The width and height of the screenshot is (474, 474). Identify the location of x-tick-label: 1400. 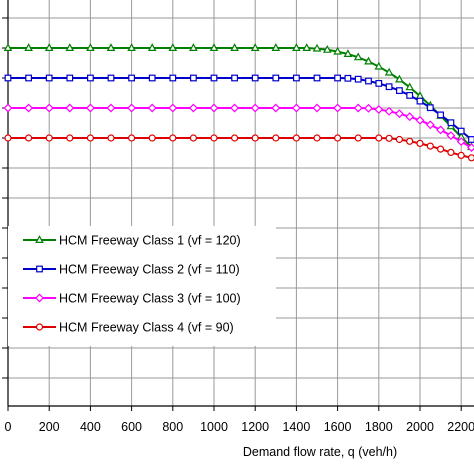
(296, 427).